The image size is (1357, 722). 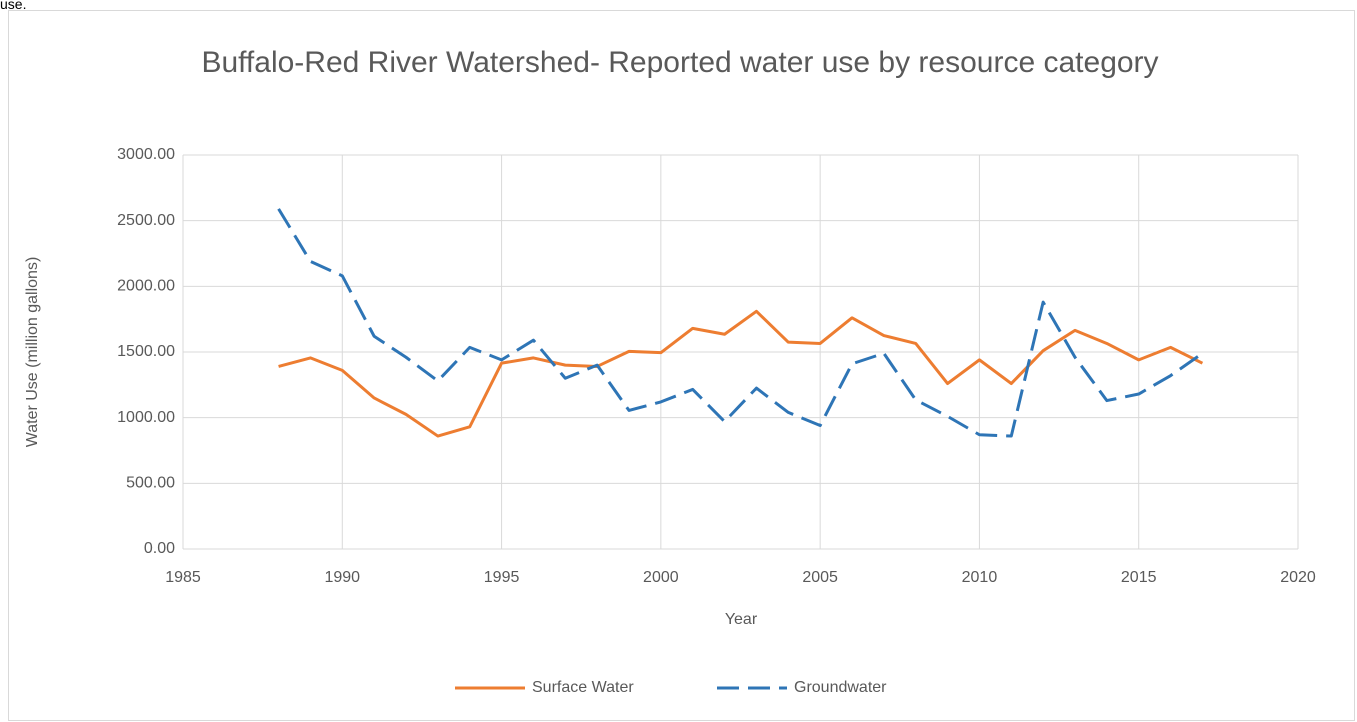 What do you see at coordinates (820, 577) in the screenshot?
I see `x-tick-label: 2005` at bounding box center [820, 577].